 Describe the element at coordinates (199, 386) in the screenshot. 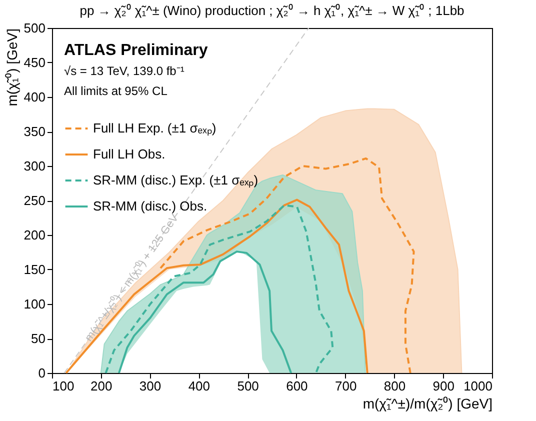

I see `x-tick-label: 400` at that location.